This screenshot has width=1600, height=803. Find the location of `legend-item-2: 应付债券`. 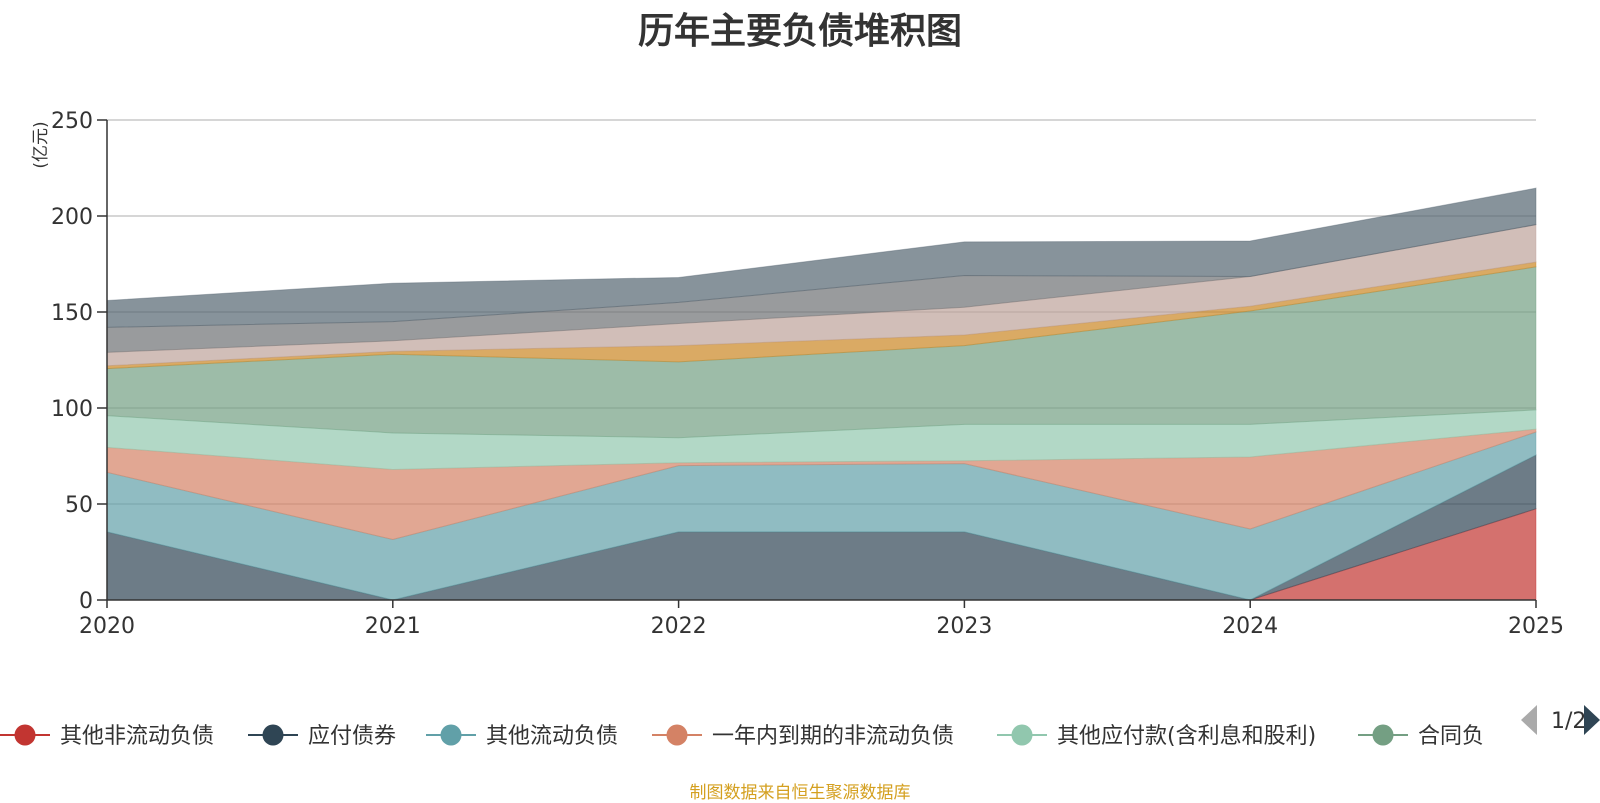

legend-item-2: 应付债券 is located at coordinates (322, 736).